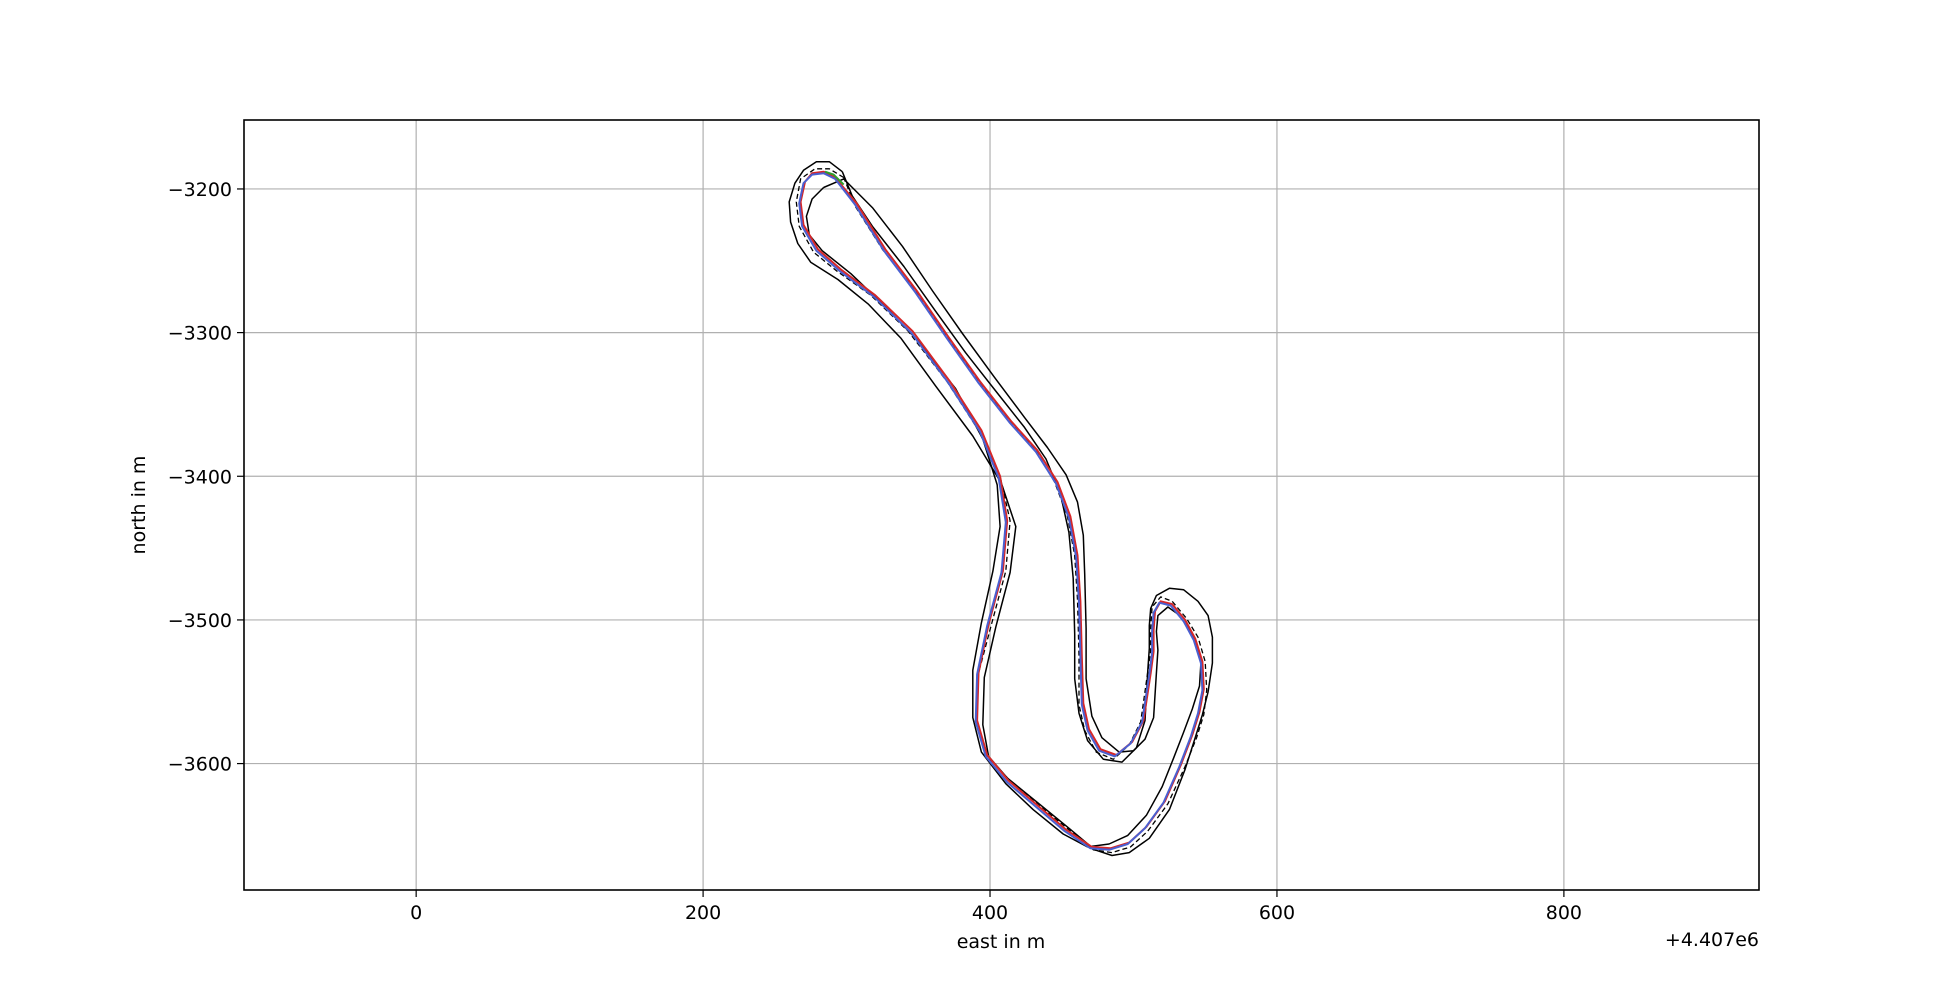 Image resolution: width=1942 pixels, height=994 pixels. What do you see at coordinates (139, 505) in the screenshot?
I see `y-axis-label: north in m` at bounding box center [139, 505].